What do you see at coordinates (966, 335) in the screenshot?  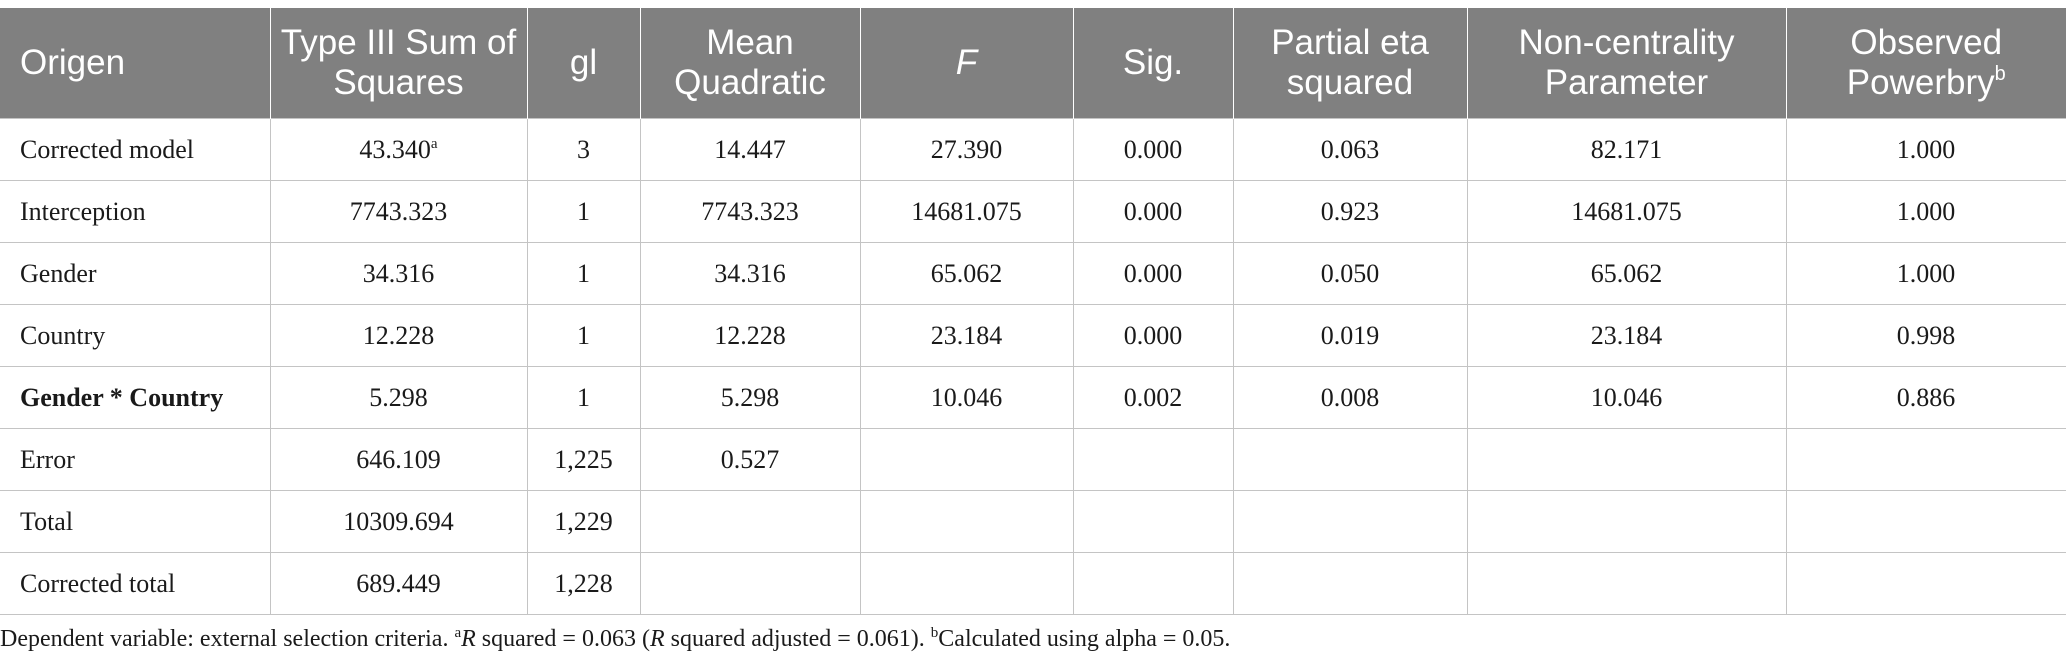 I see `cell-f: 23.184` at bounding box center [966, 335].